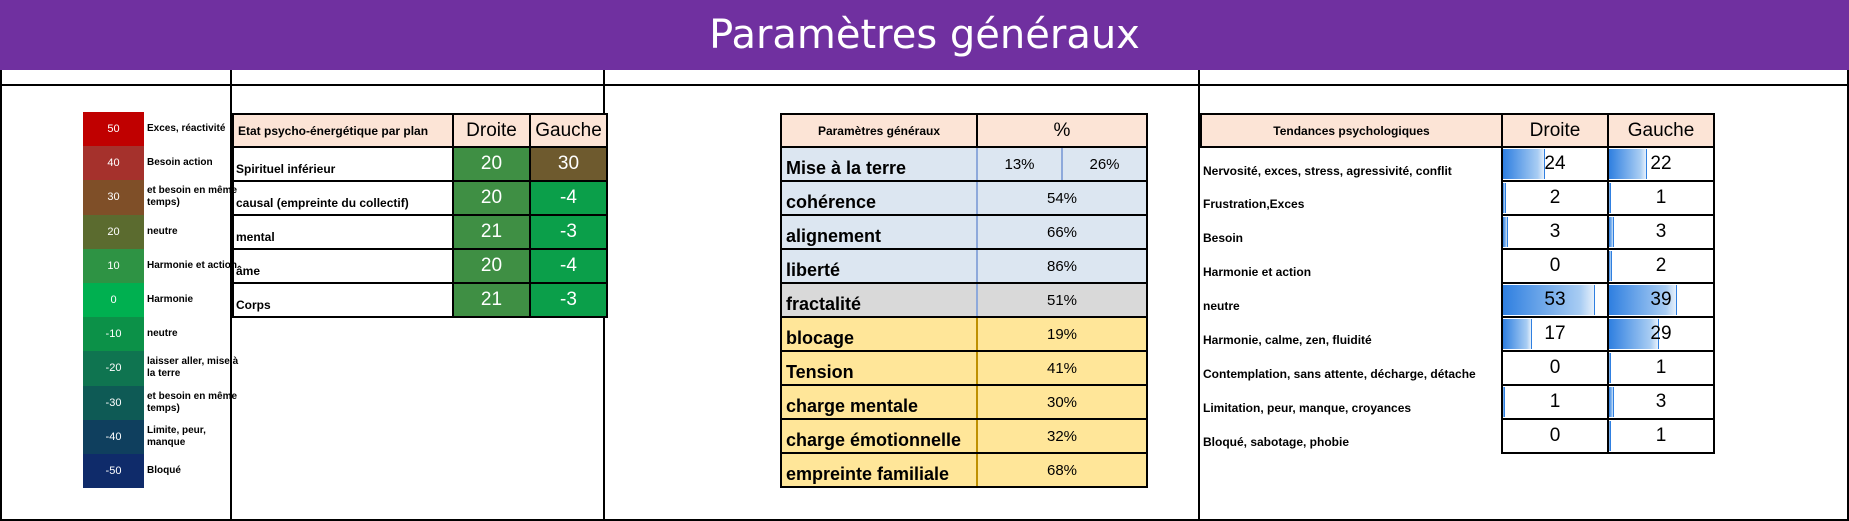 This screenshot has width=1849, height=521. What do you see at coordinates (1555, 232) in the screenshot?
I see `tendance-droite-cell: 3` at bounding box center [1555, 232].